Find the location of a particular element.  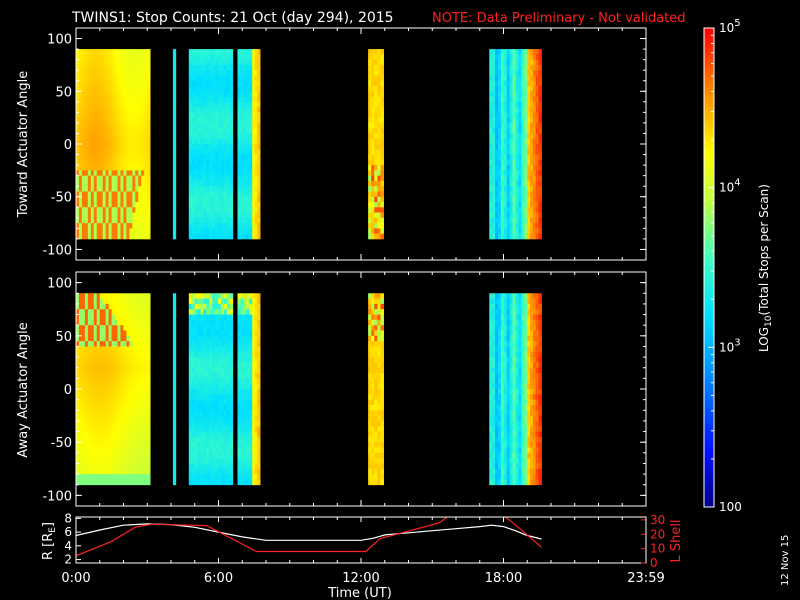

mid-ytick-label-1: 50 is located at coordinates (63, 337).